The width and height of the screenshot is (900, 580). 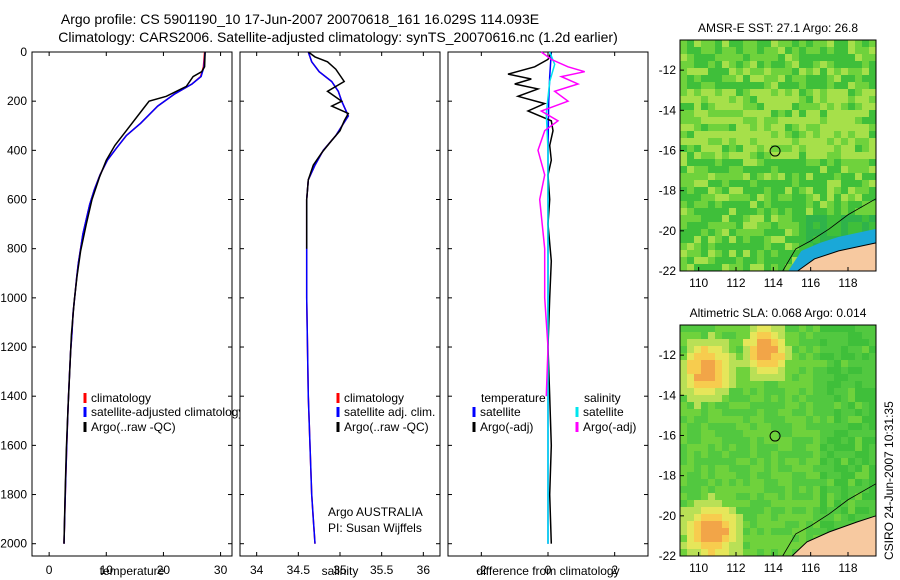 I want to click on series-line, so click(x=134, y=297).